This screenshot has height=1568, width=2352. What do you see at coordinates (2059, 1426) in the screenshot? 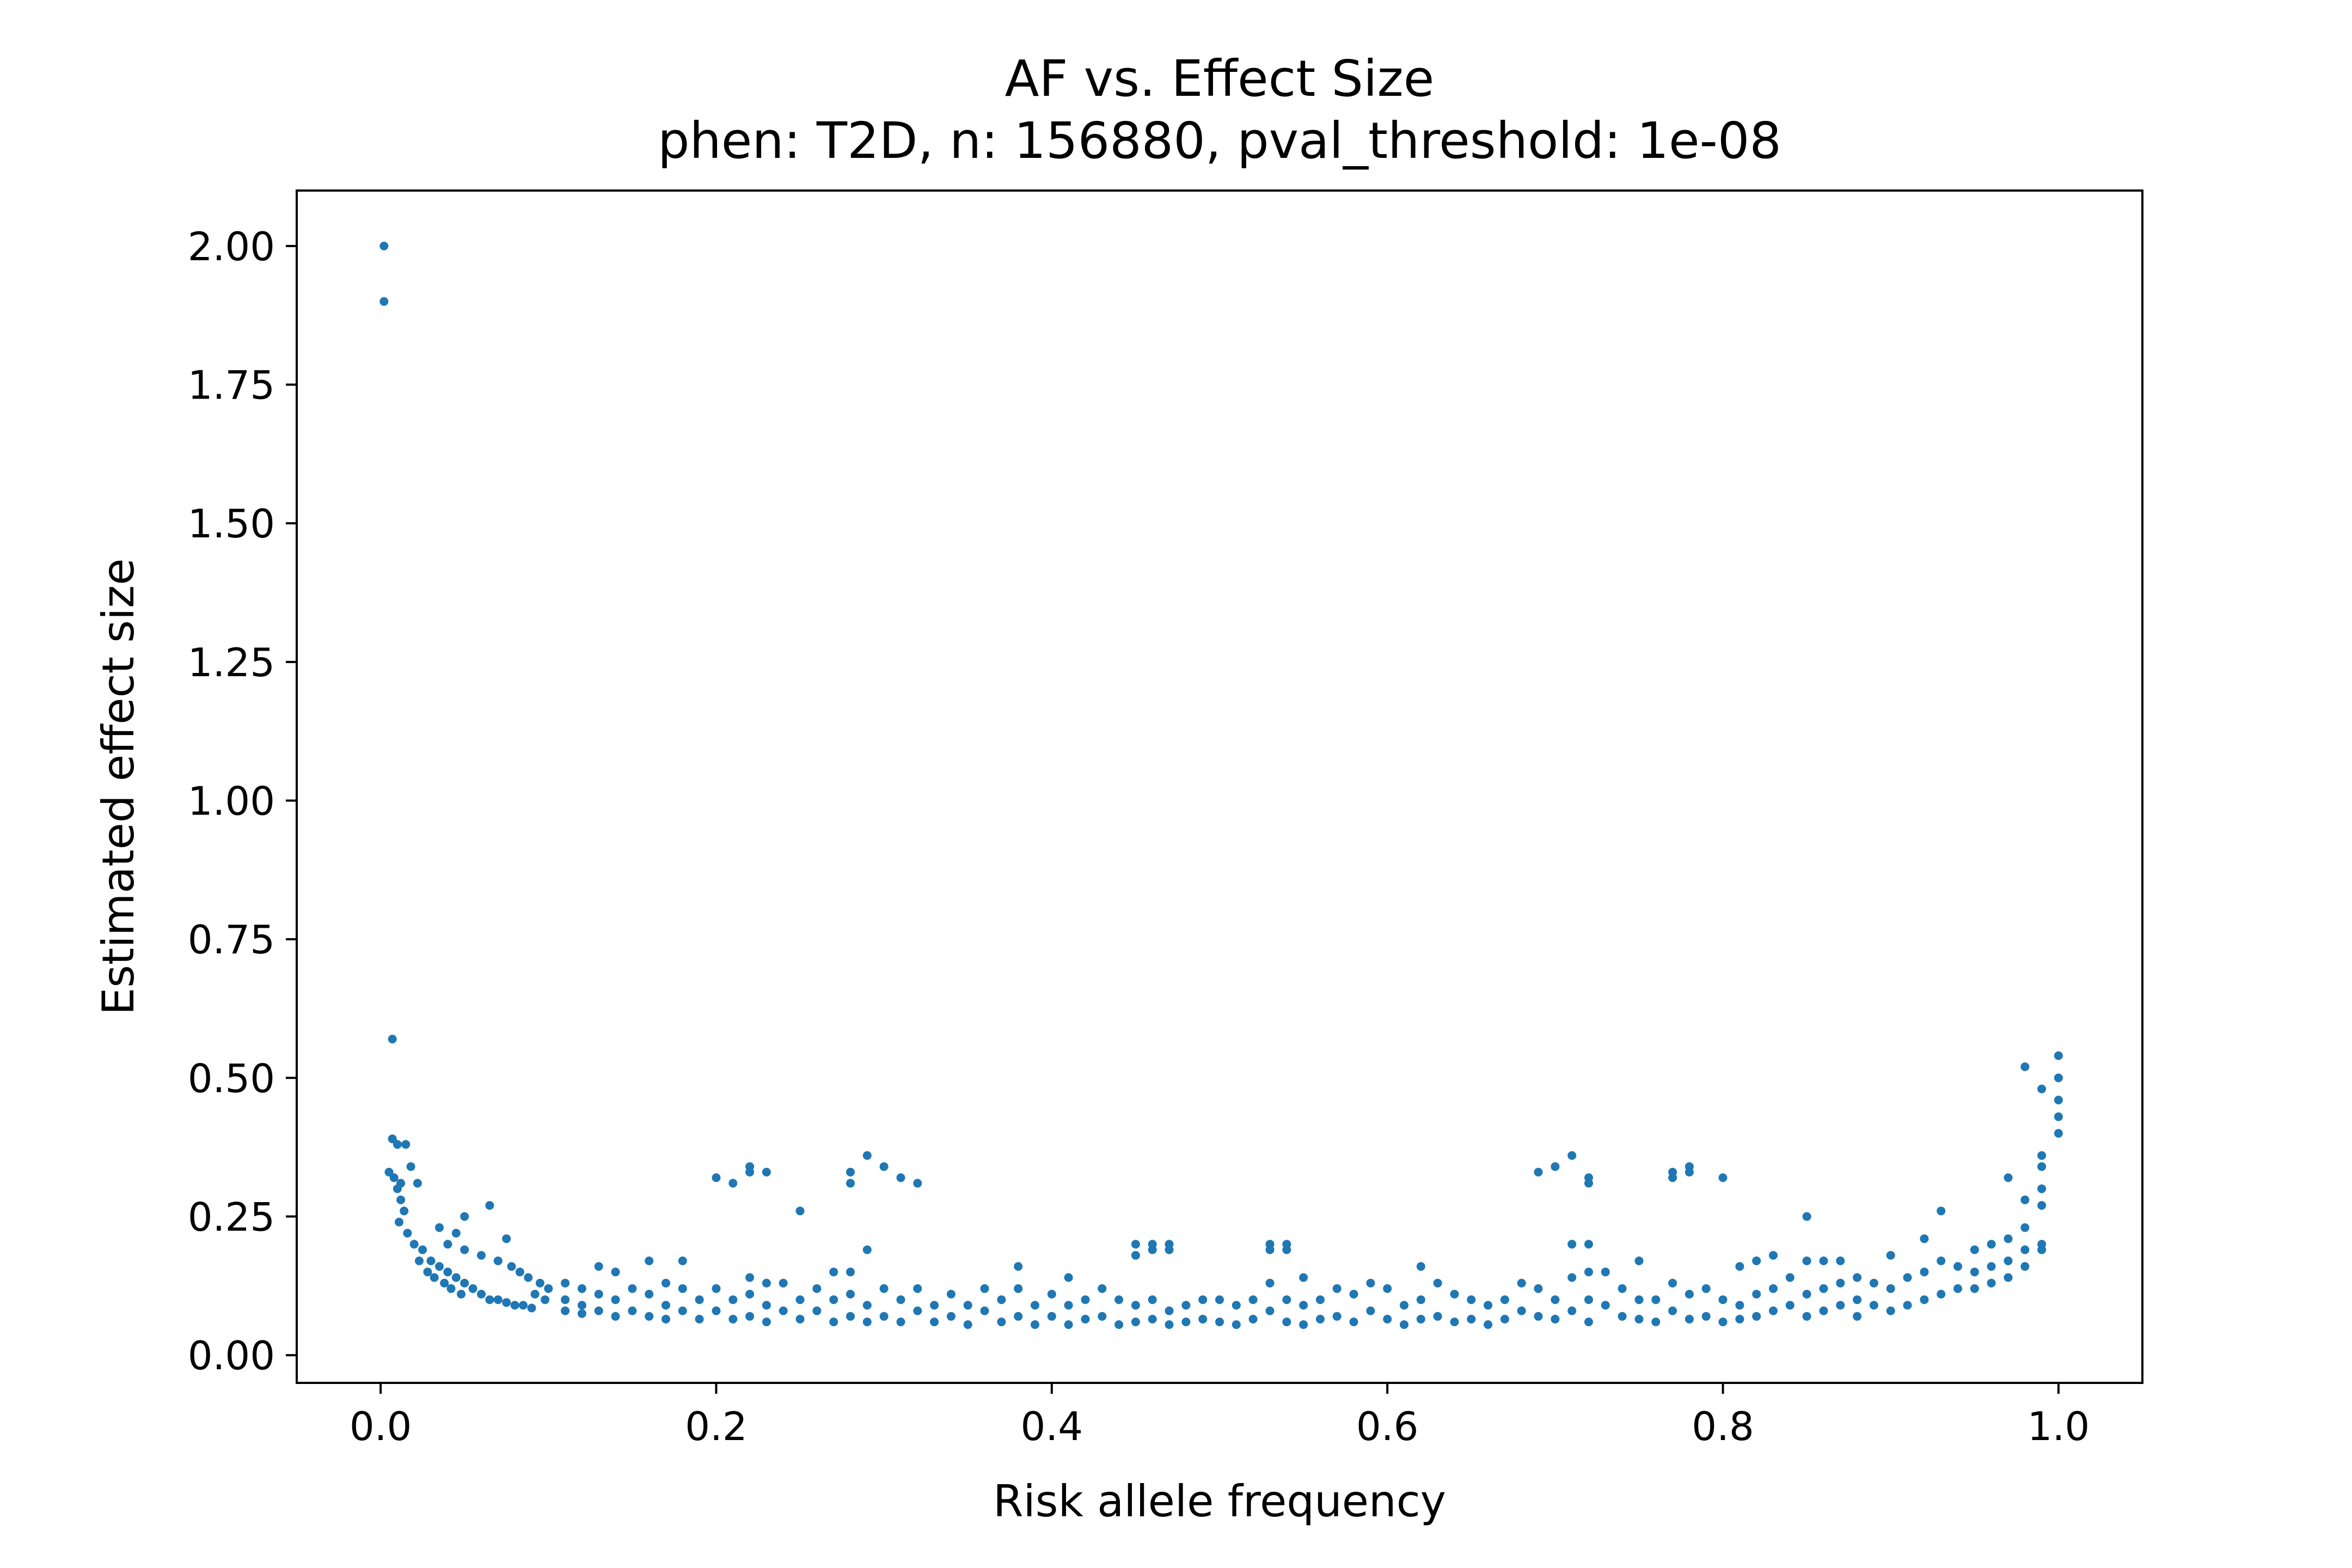
I see `x-tick-label: 1.0` at bounding box center [2059, 1426].